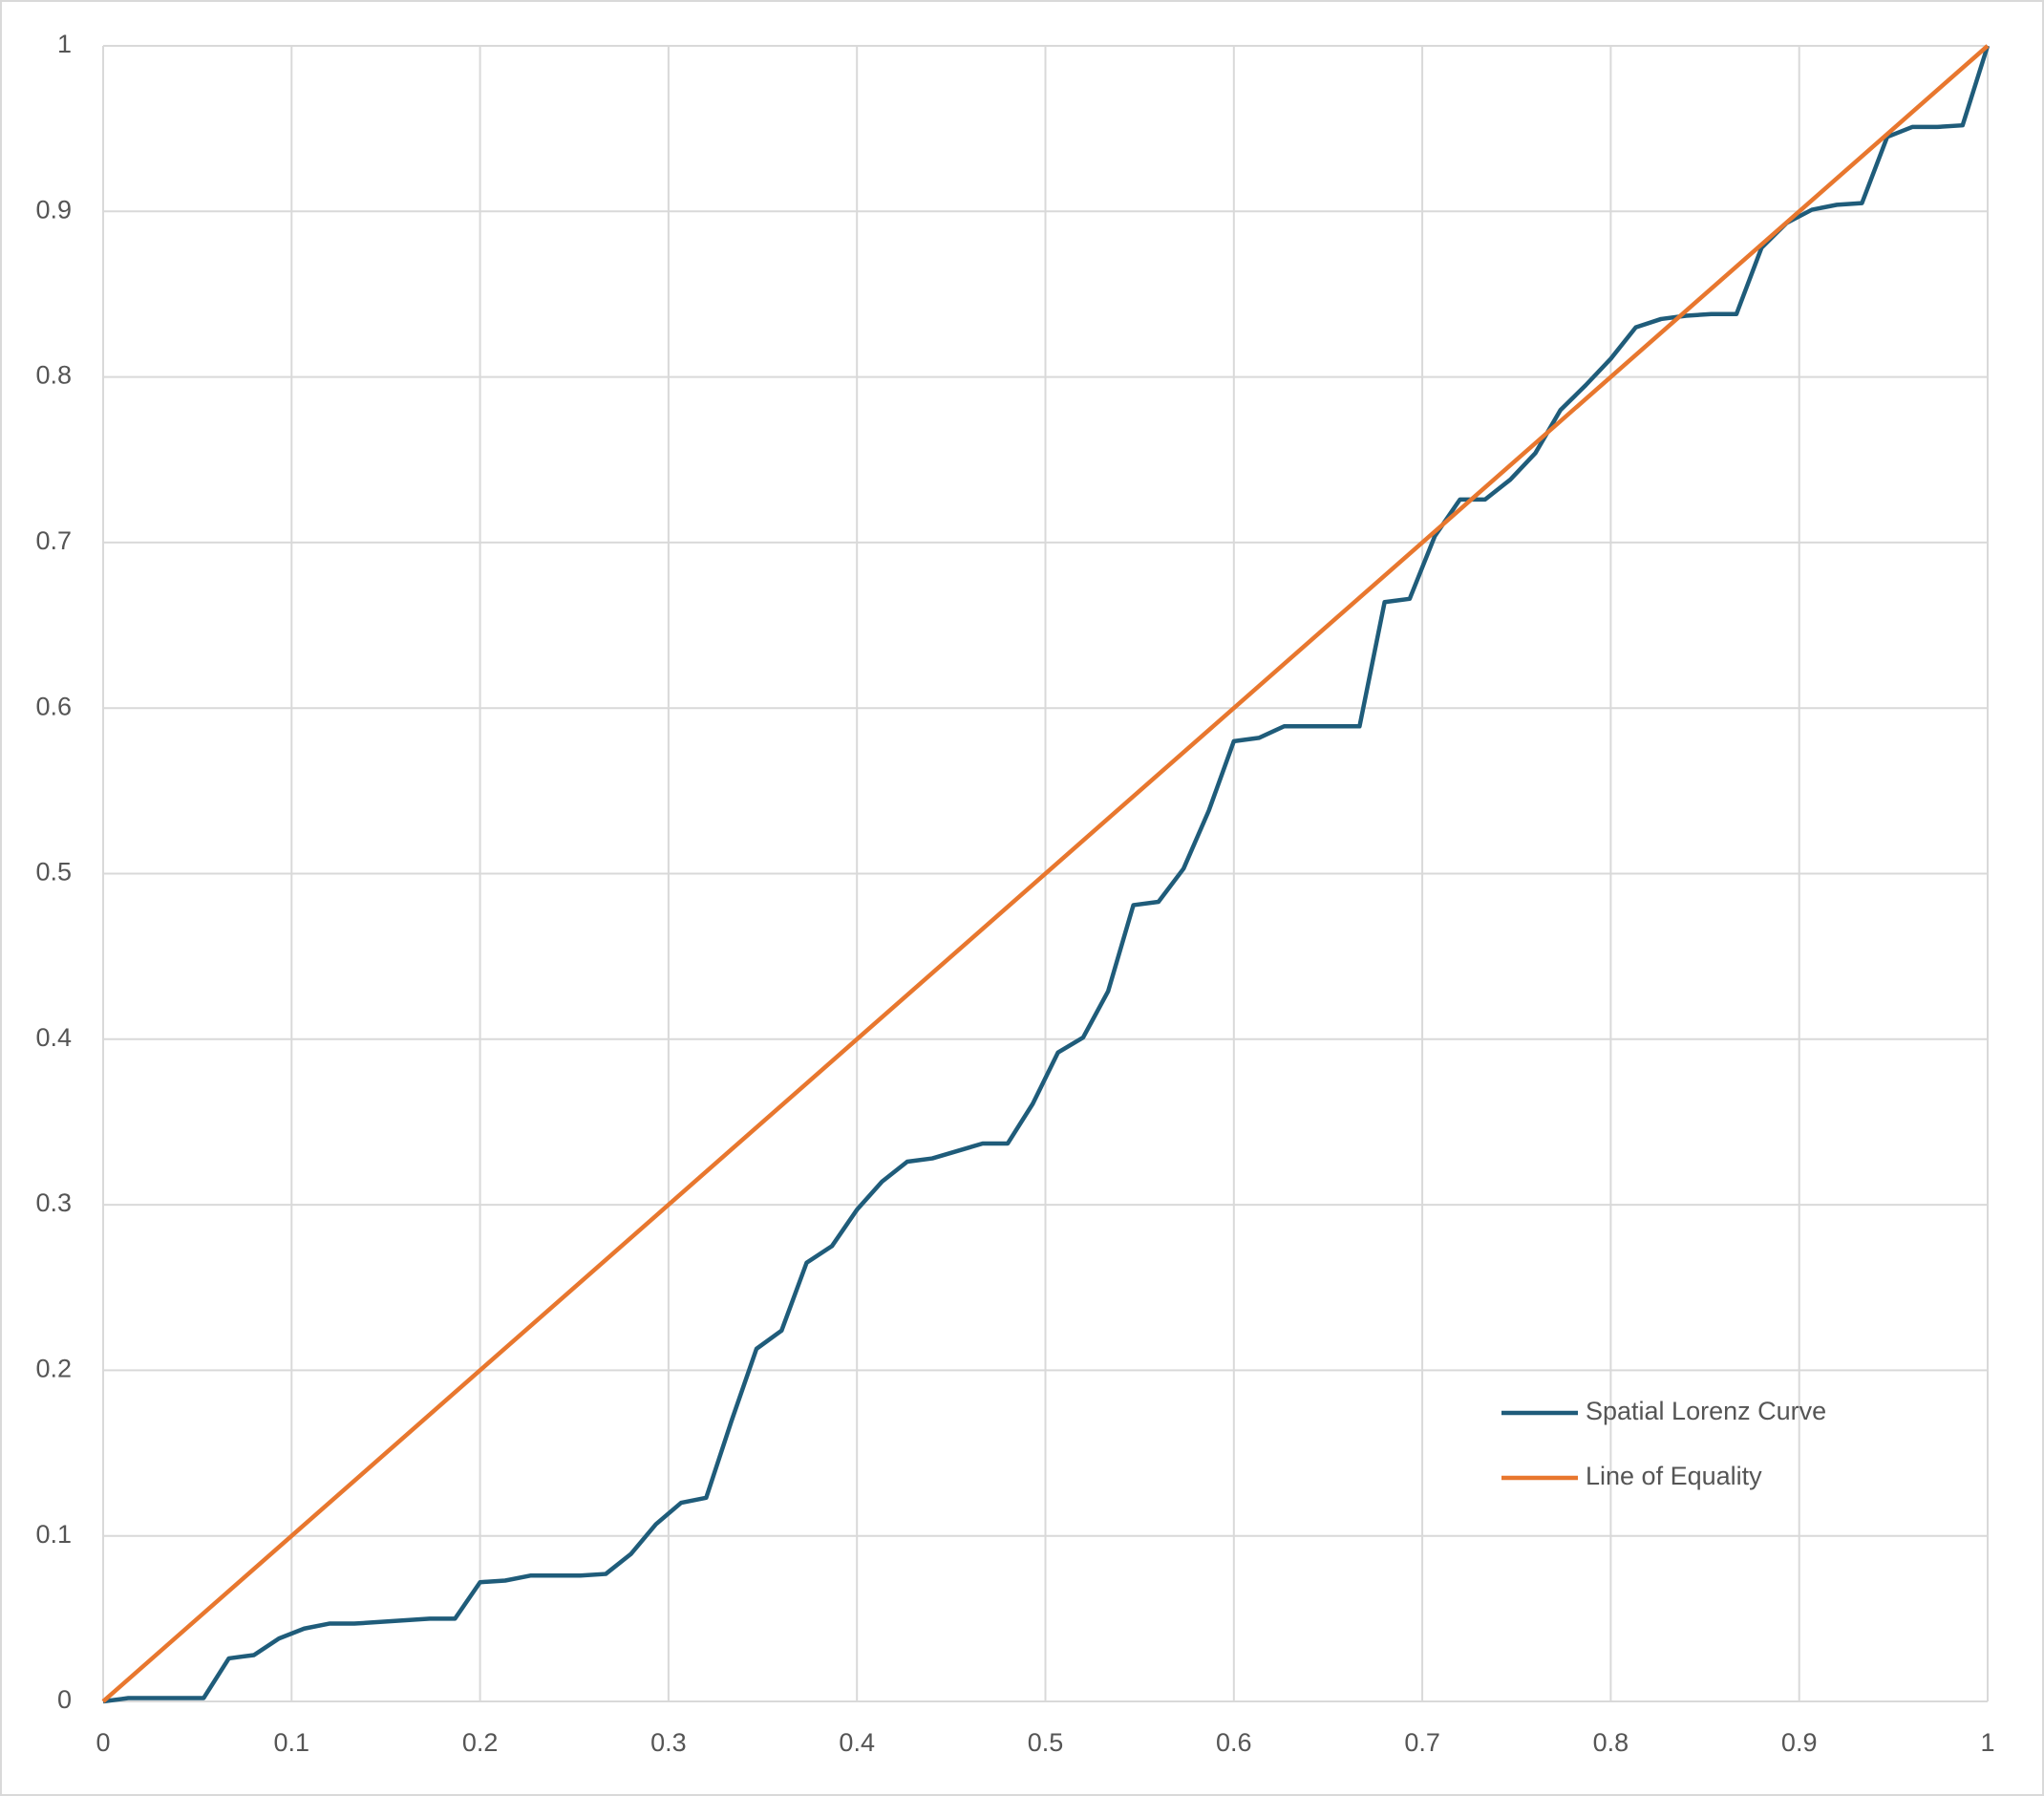 Image resolution: width=2044 pixels, height=1796 pixels. I want to click on y-tick-label: 0.5, so click(53, 872).